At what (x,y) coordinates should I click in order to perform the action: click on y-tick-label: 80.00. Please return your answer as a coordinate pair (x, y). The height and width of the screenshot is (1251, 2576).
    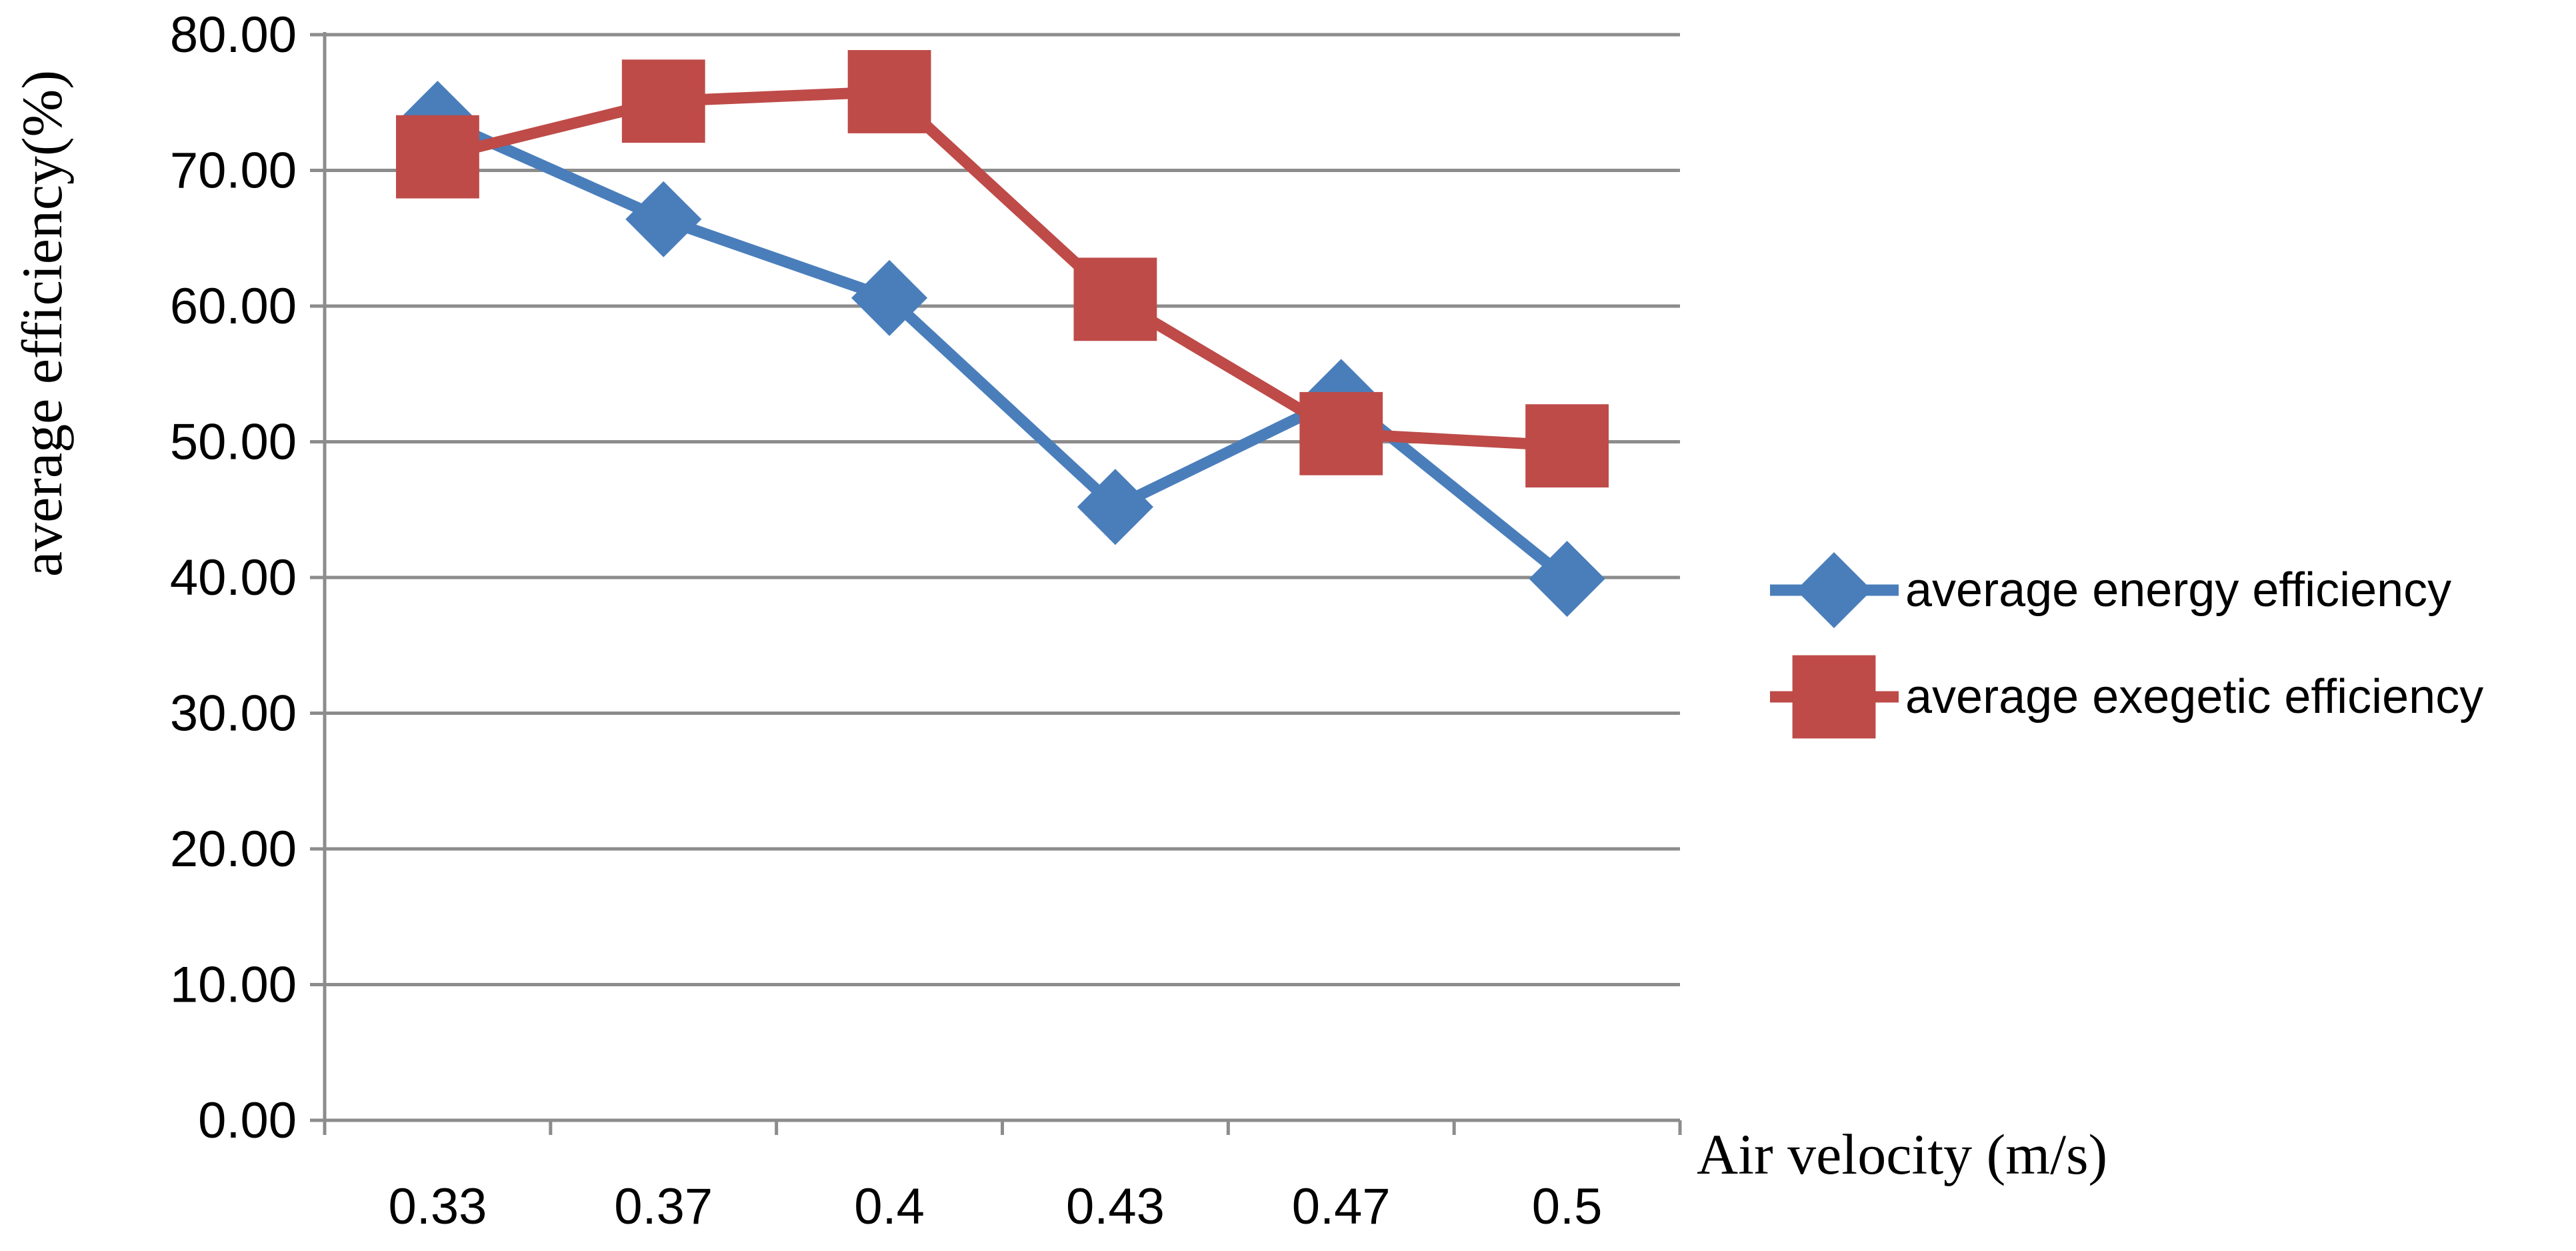
    Looking at the image, I should click on (233, 35).